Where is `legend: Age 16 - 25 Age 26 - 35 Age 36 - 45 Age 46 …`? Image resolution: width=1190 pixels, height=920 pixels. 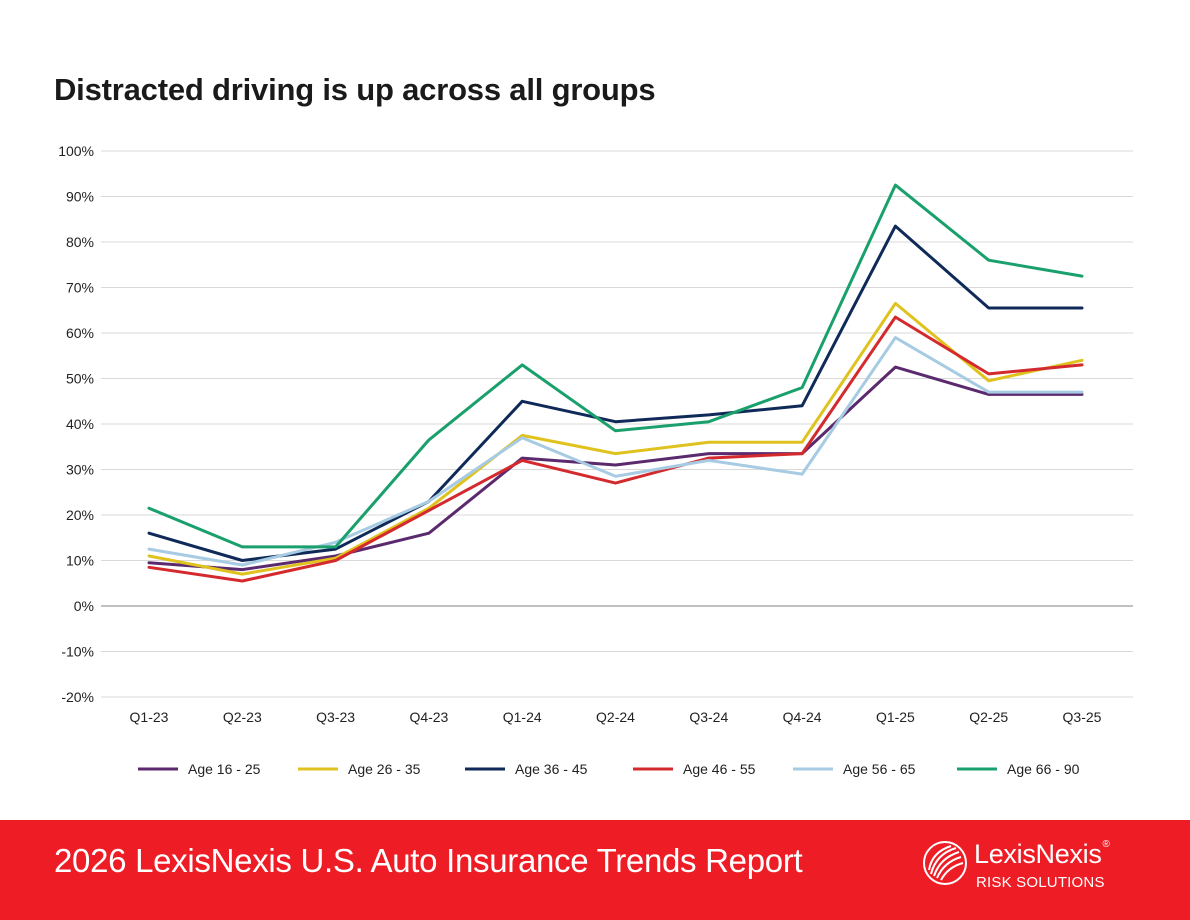
legend: Age 16 - 25 Age 26 - 35 Age 36 - 45 Age 46 … is located at coordinates (609, 769).